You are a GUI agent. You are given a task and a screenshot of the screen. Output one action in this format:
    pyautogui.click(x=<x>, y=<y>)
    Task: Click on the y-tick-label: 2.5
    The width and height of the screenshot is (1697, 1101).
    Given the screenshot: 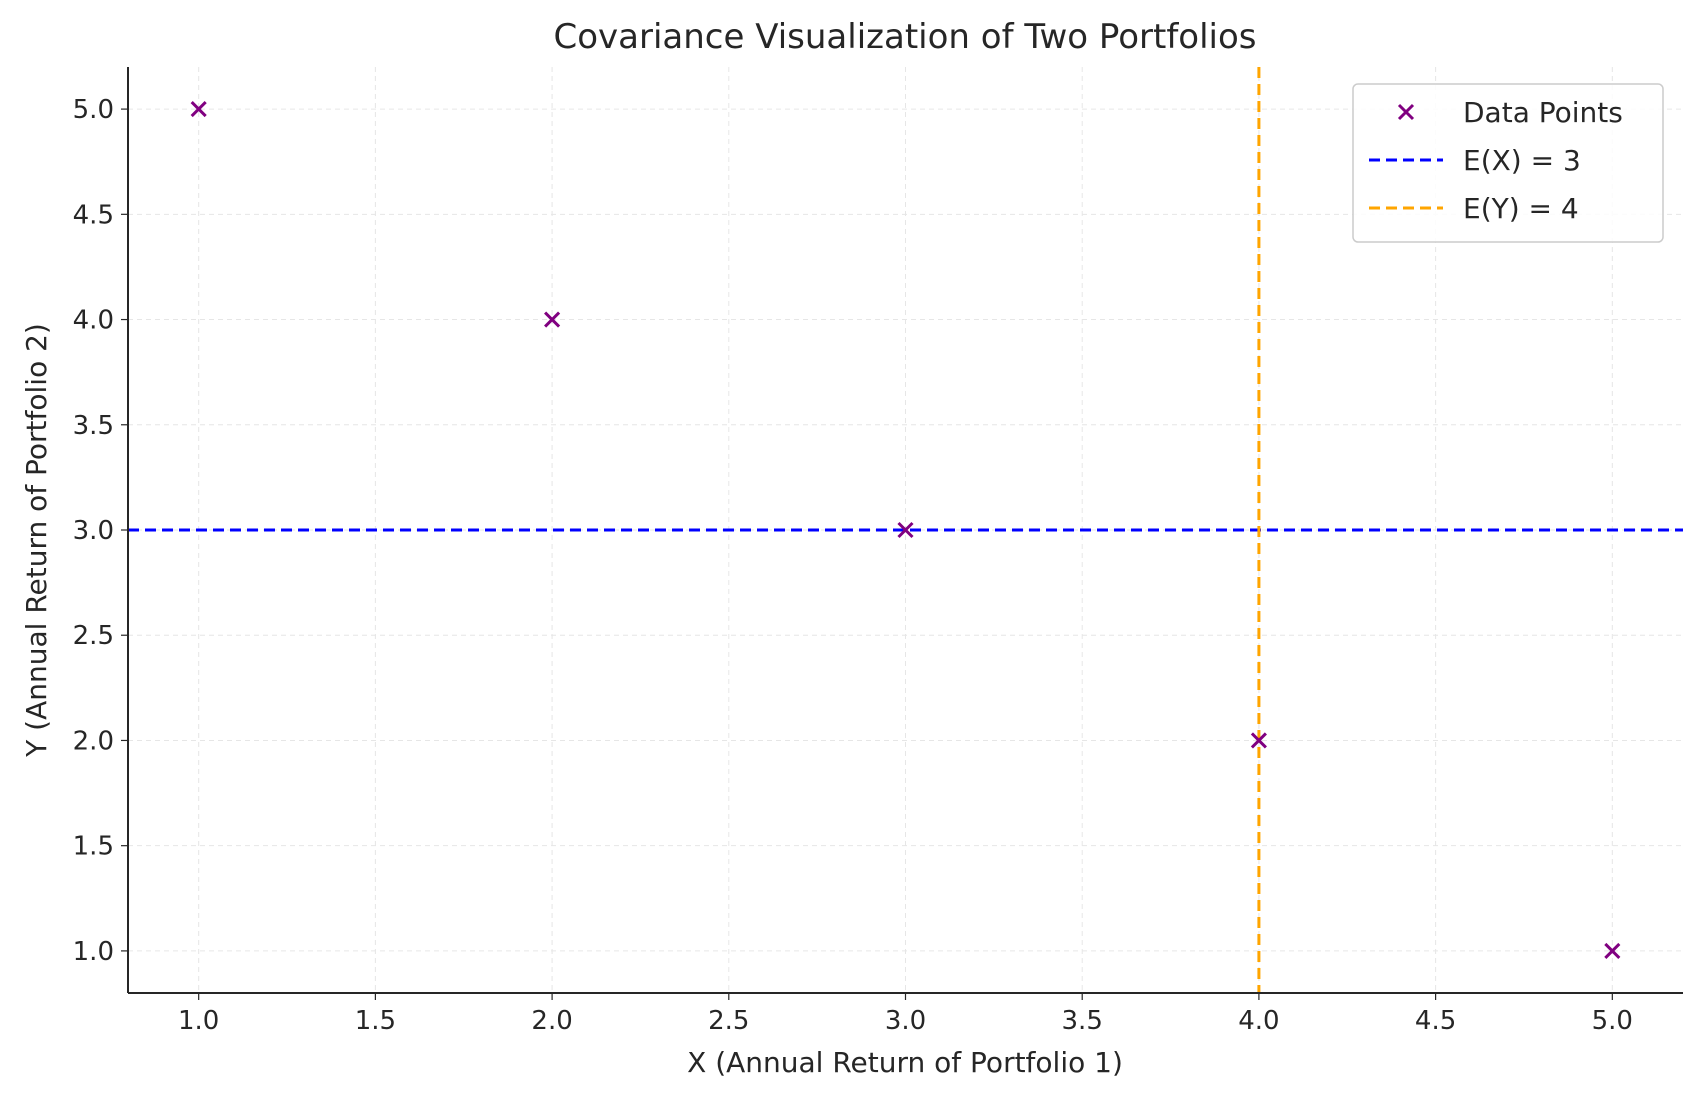 What is the action you would take?
    pyautogui.click(x=93, y=636)
    